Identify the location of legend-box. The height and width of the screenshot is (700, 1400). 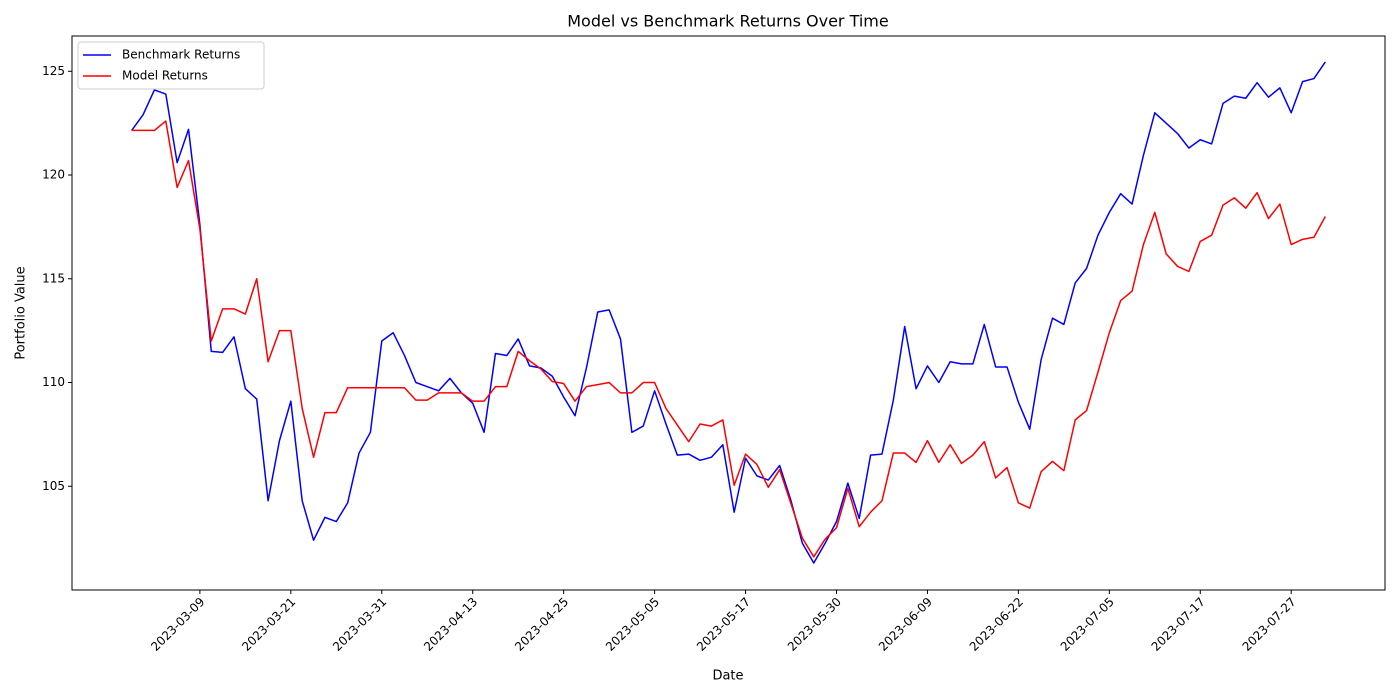
(171, 65).